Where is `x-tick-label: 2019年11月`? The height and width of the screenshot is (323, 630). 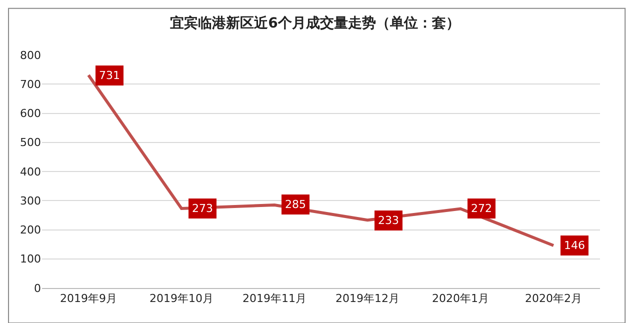
x-tick-label: 2019年11月 is located at coordinates (274, 299).